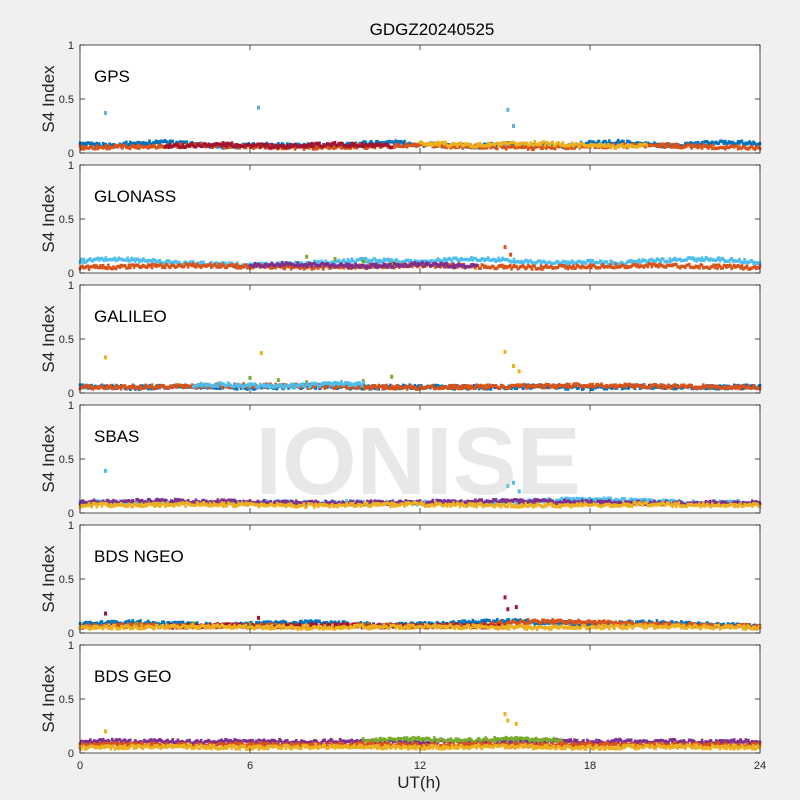 The image size is (800, 800). What do you see at coordinates (71, 166) in the screenshot?
I see `y-tick-label: 1` at bounding box center [71, 166].